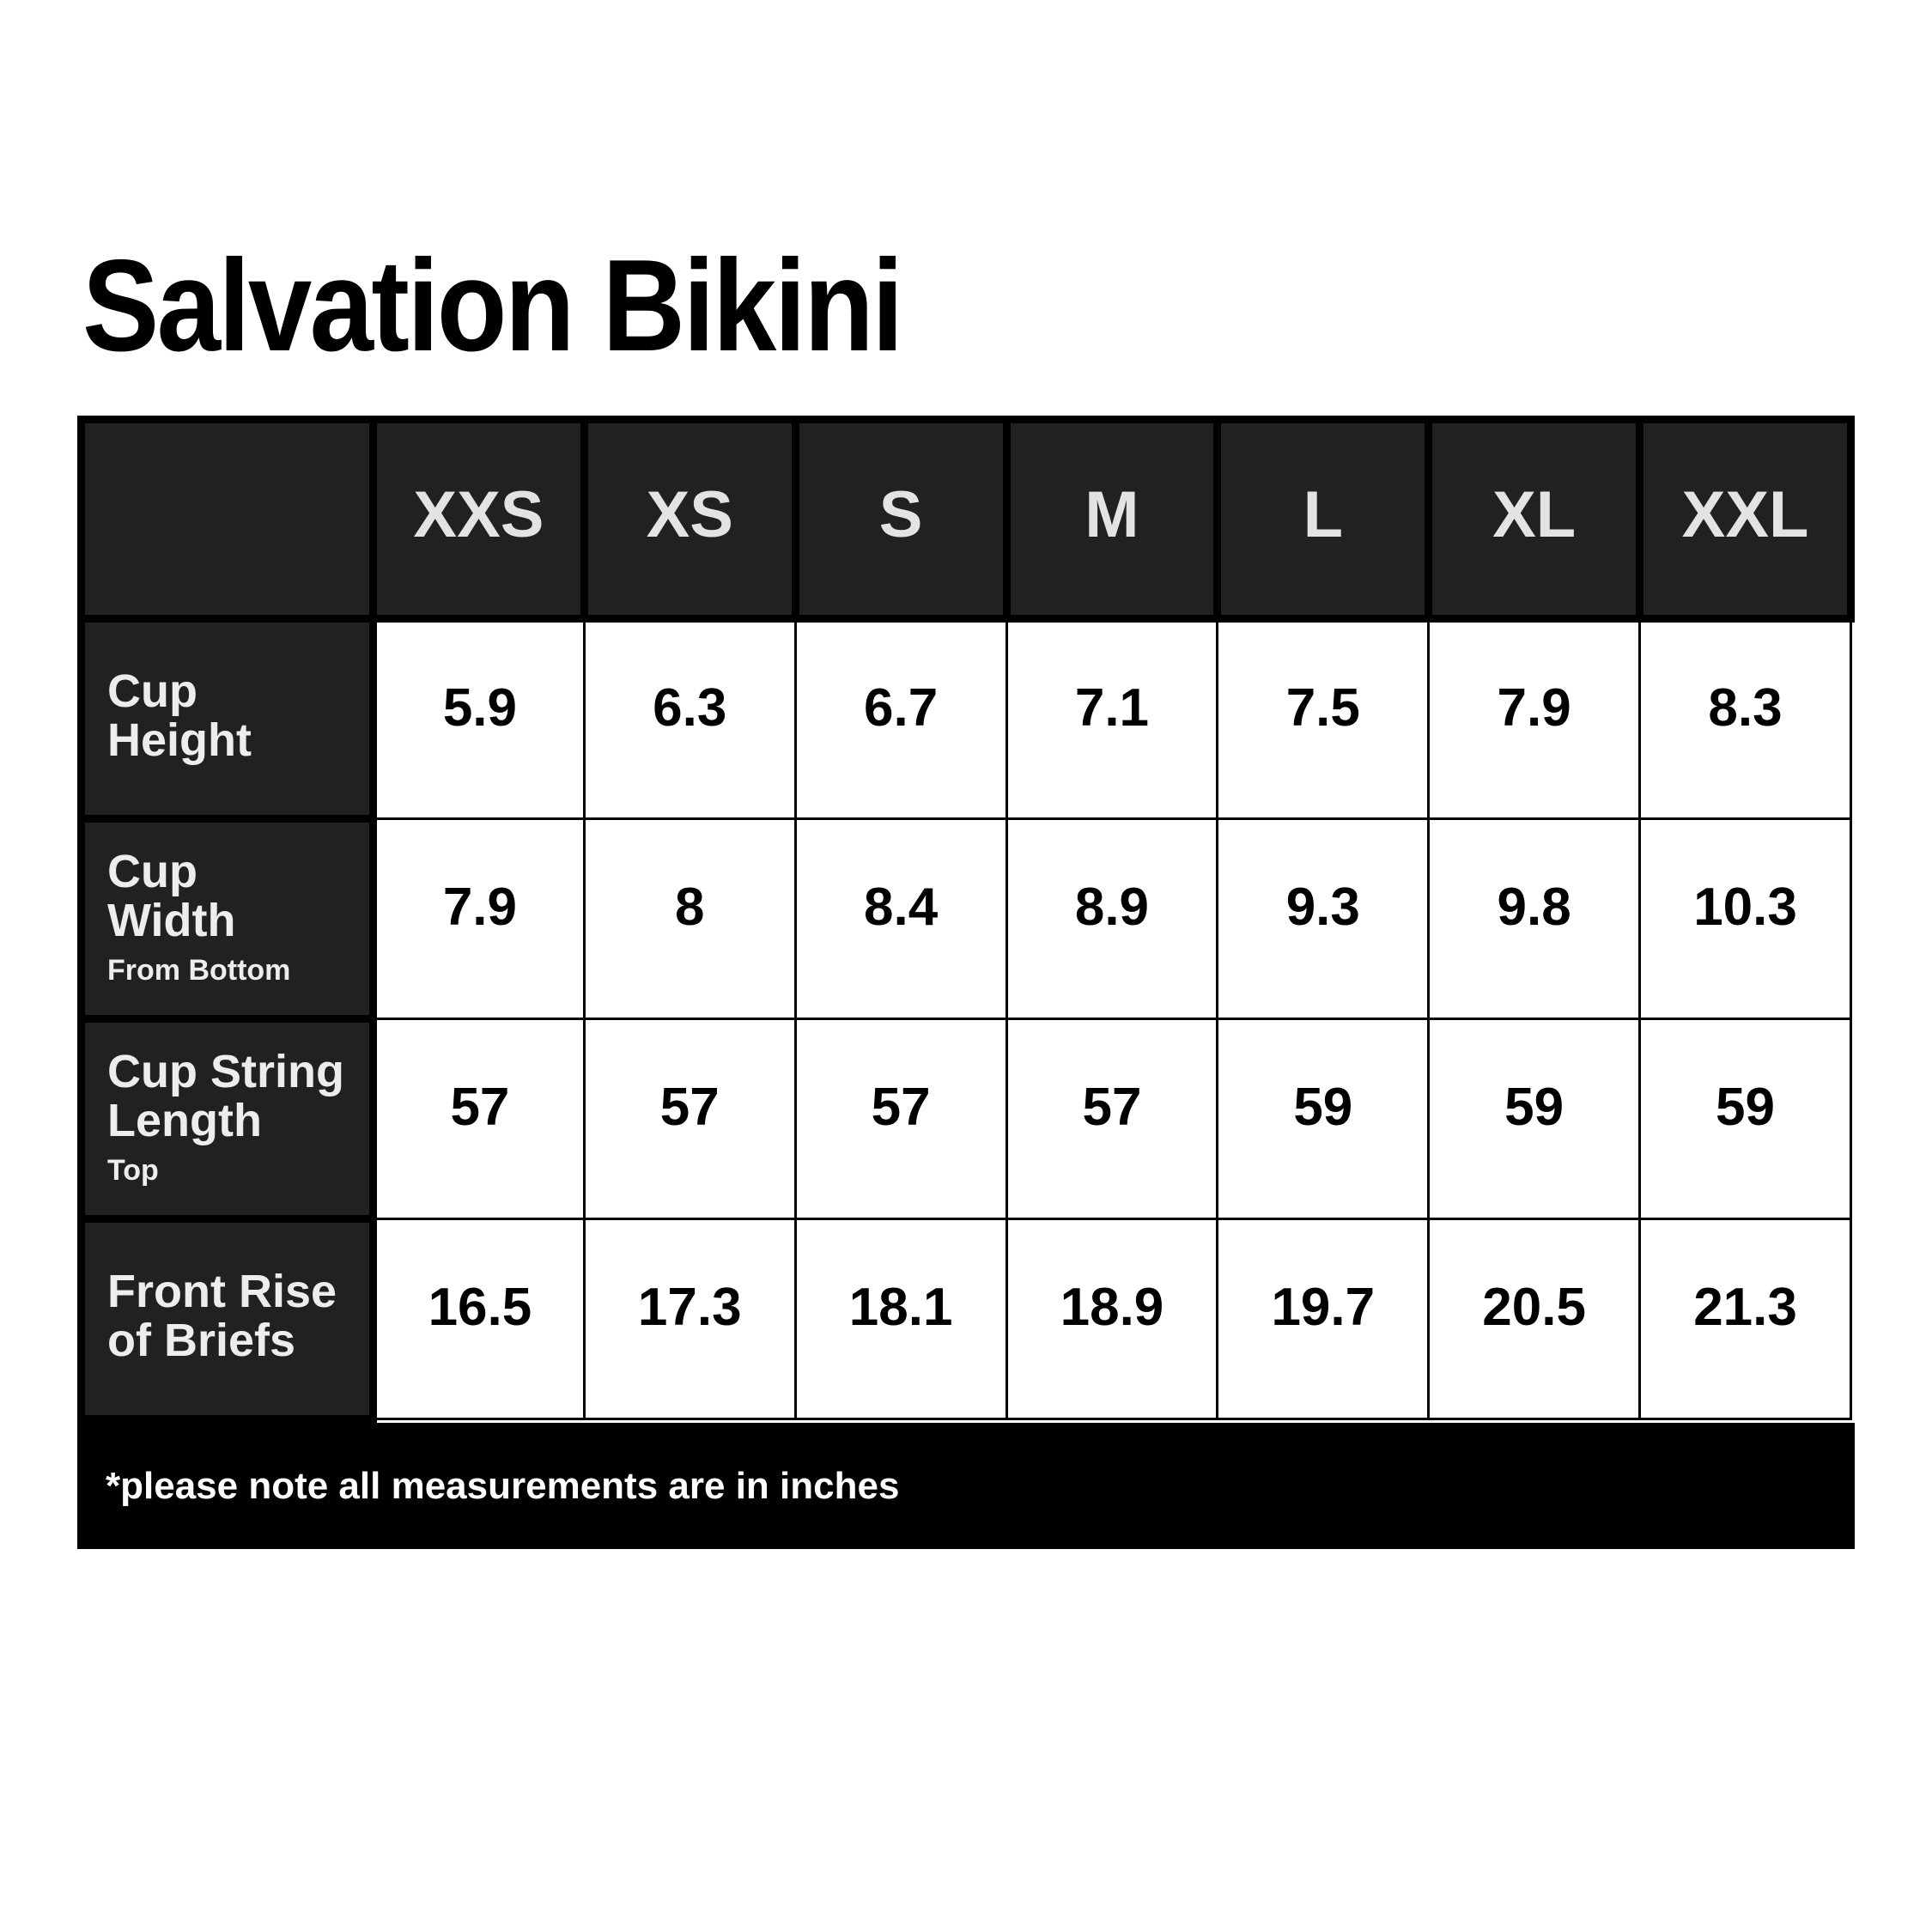 This screenshot has height=1932, width=1932. I want to click on size-header-xl: XL, so click(1535, 519).